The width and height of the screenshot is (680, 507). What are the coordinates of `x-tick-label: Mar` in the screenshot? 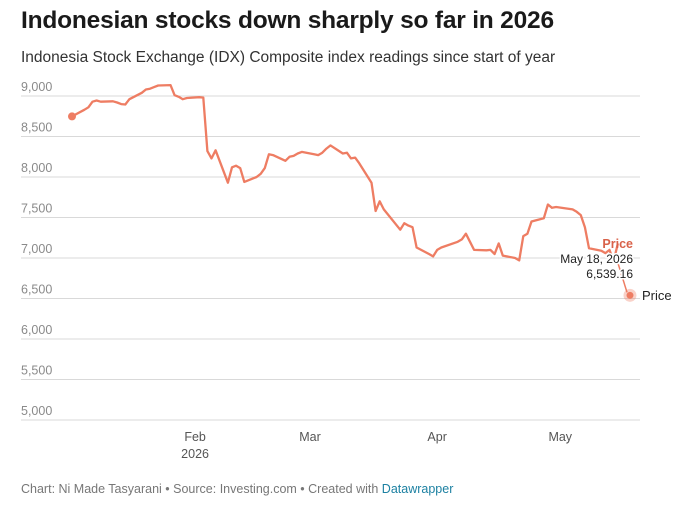 It's located at (310, 437).